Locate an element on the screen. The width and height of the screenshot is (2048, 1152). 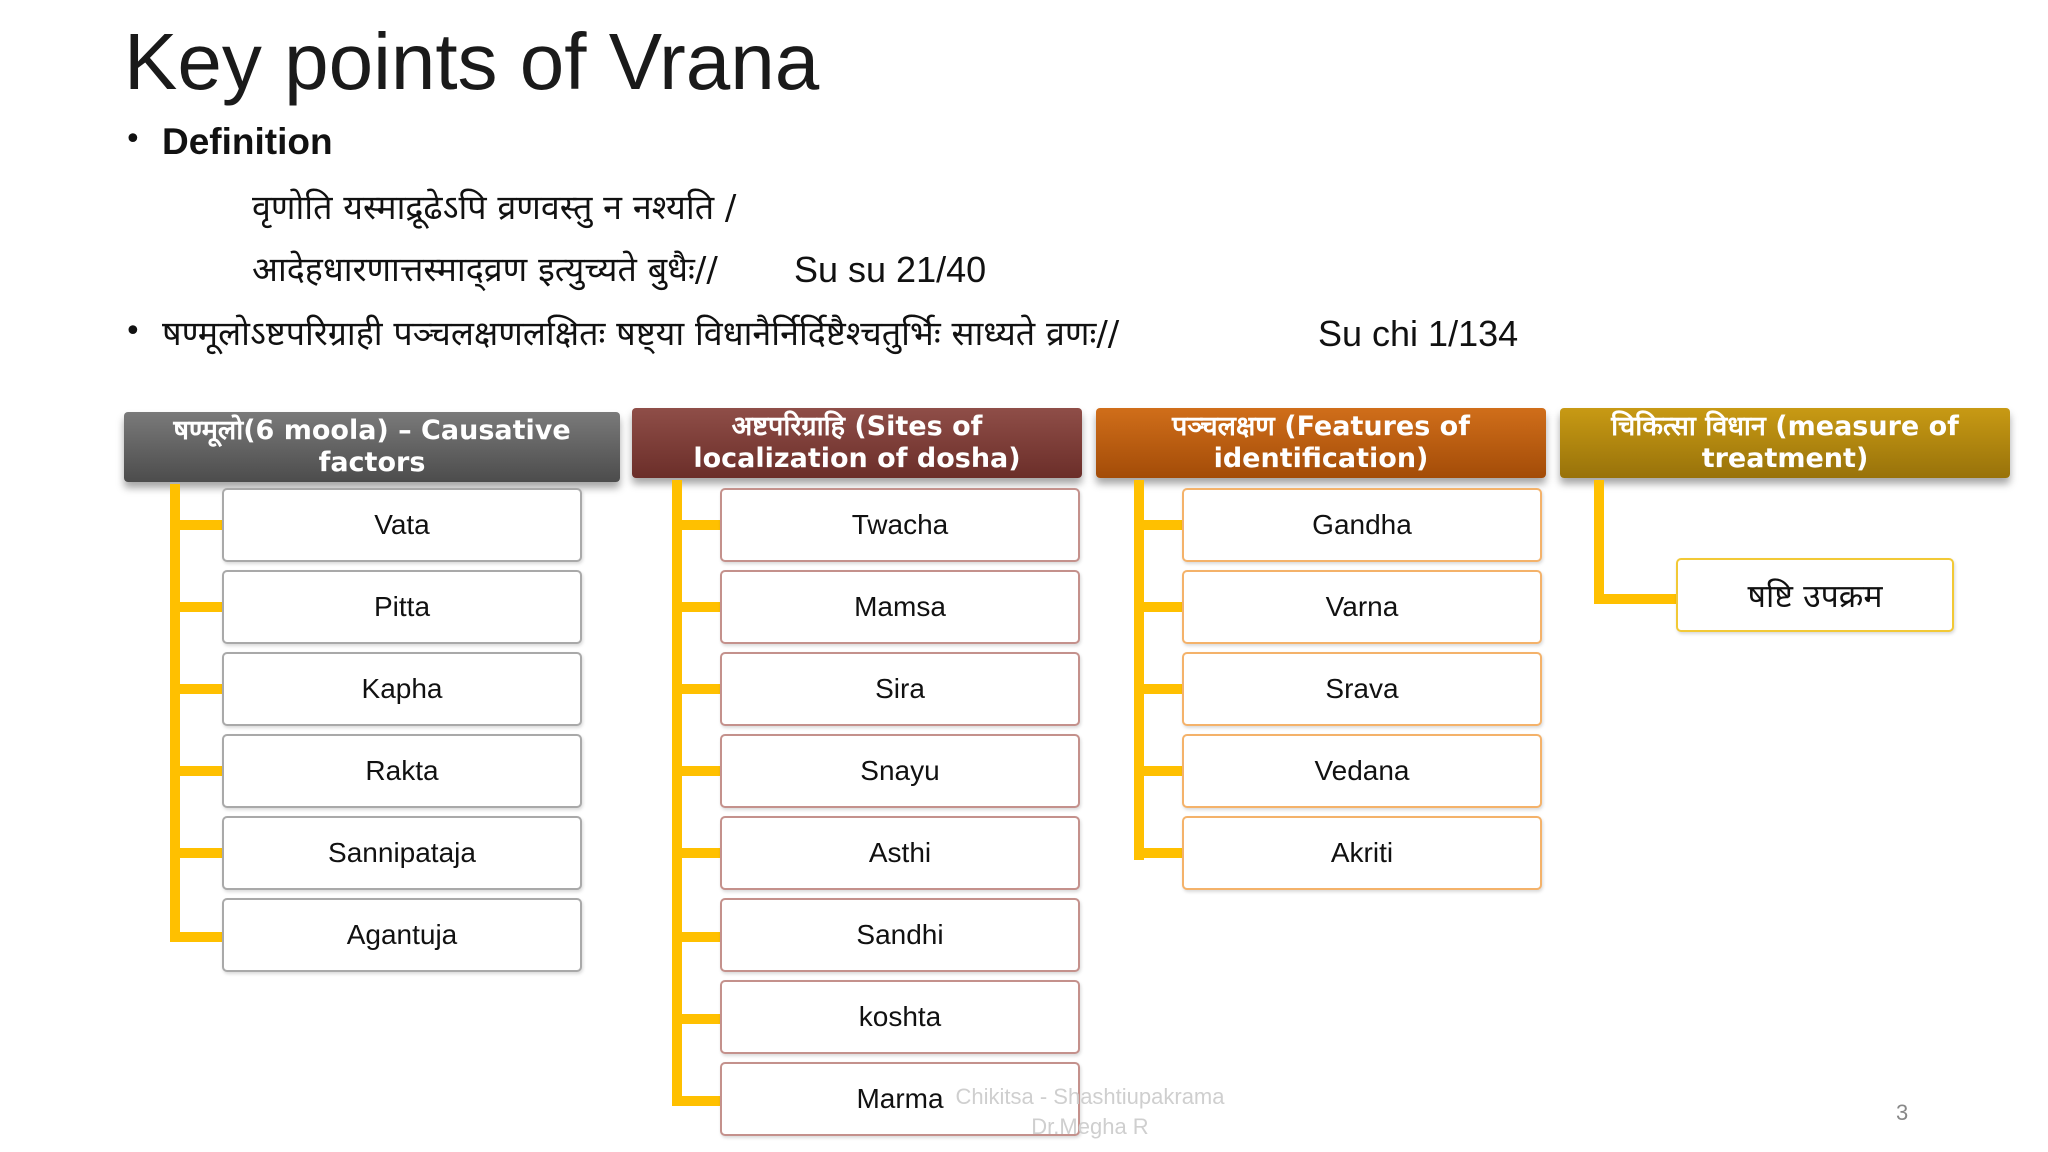
node-twacha: Twacha is located at coordinates (900, 525).